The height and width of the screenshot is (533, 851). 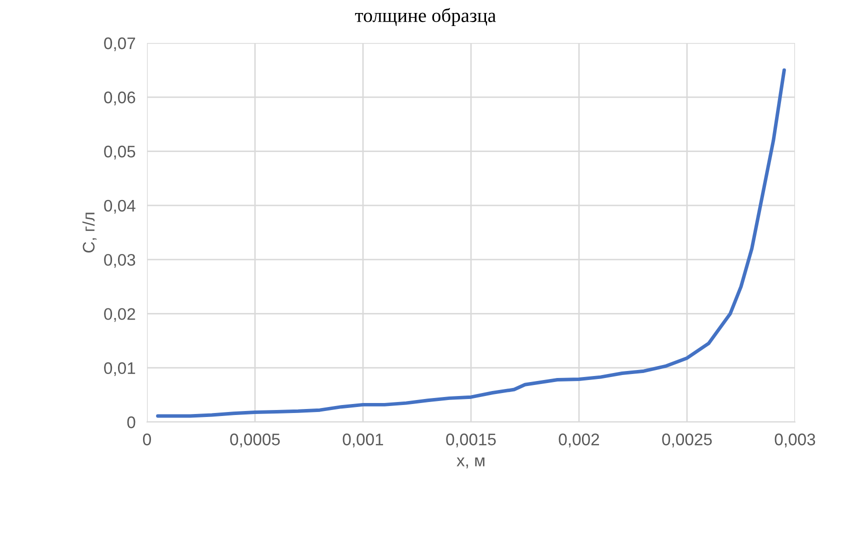 I want to click on chart-title: толщине образца, so click(x=425, y=17).